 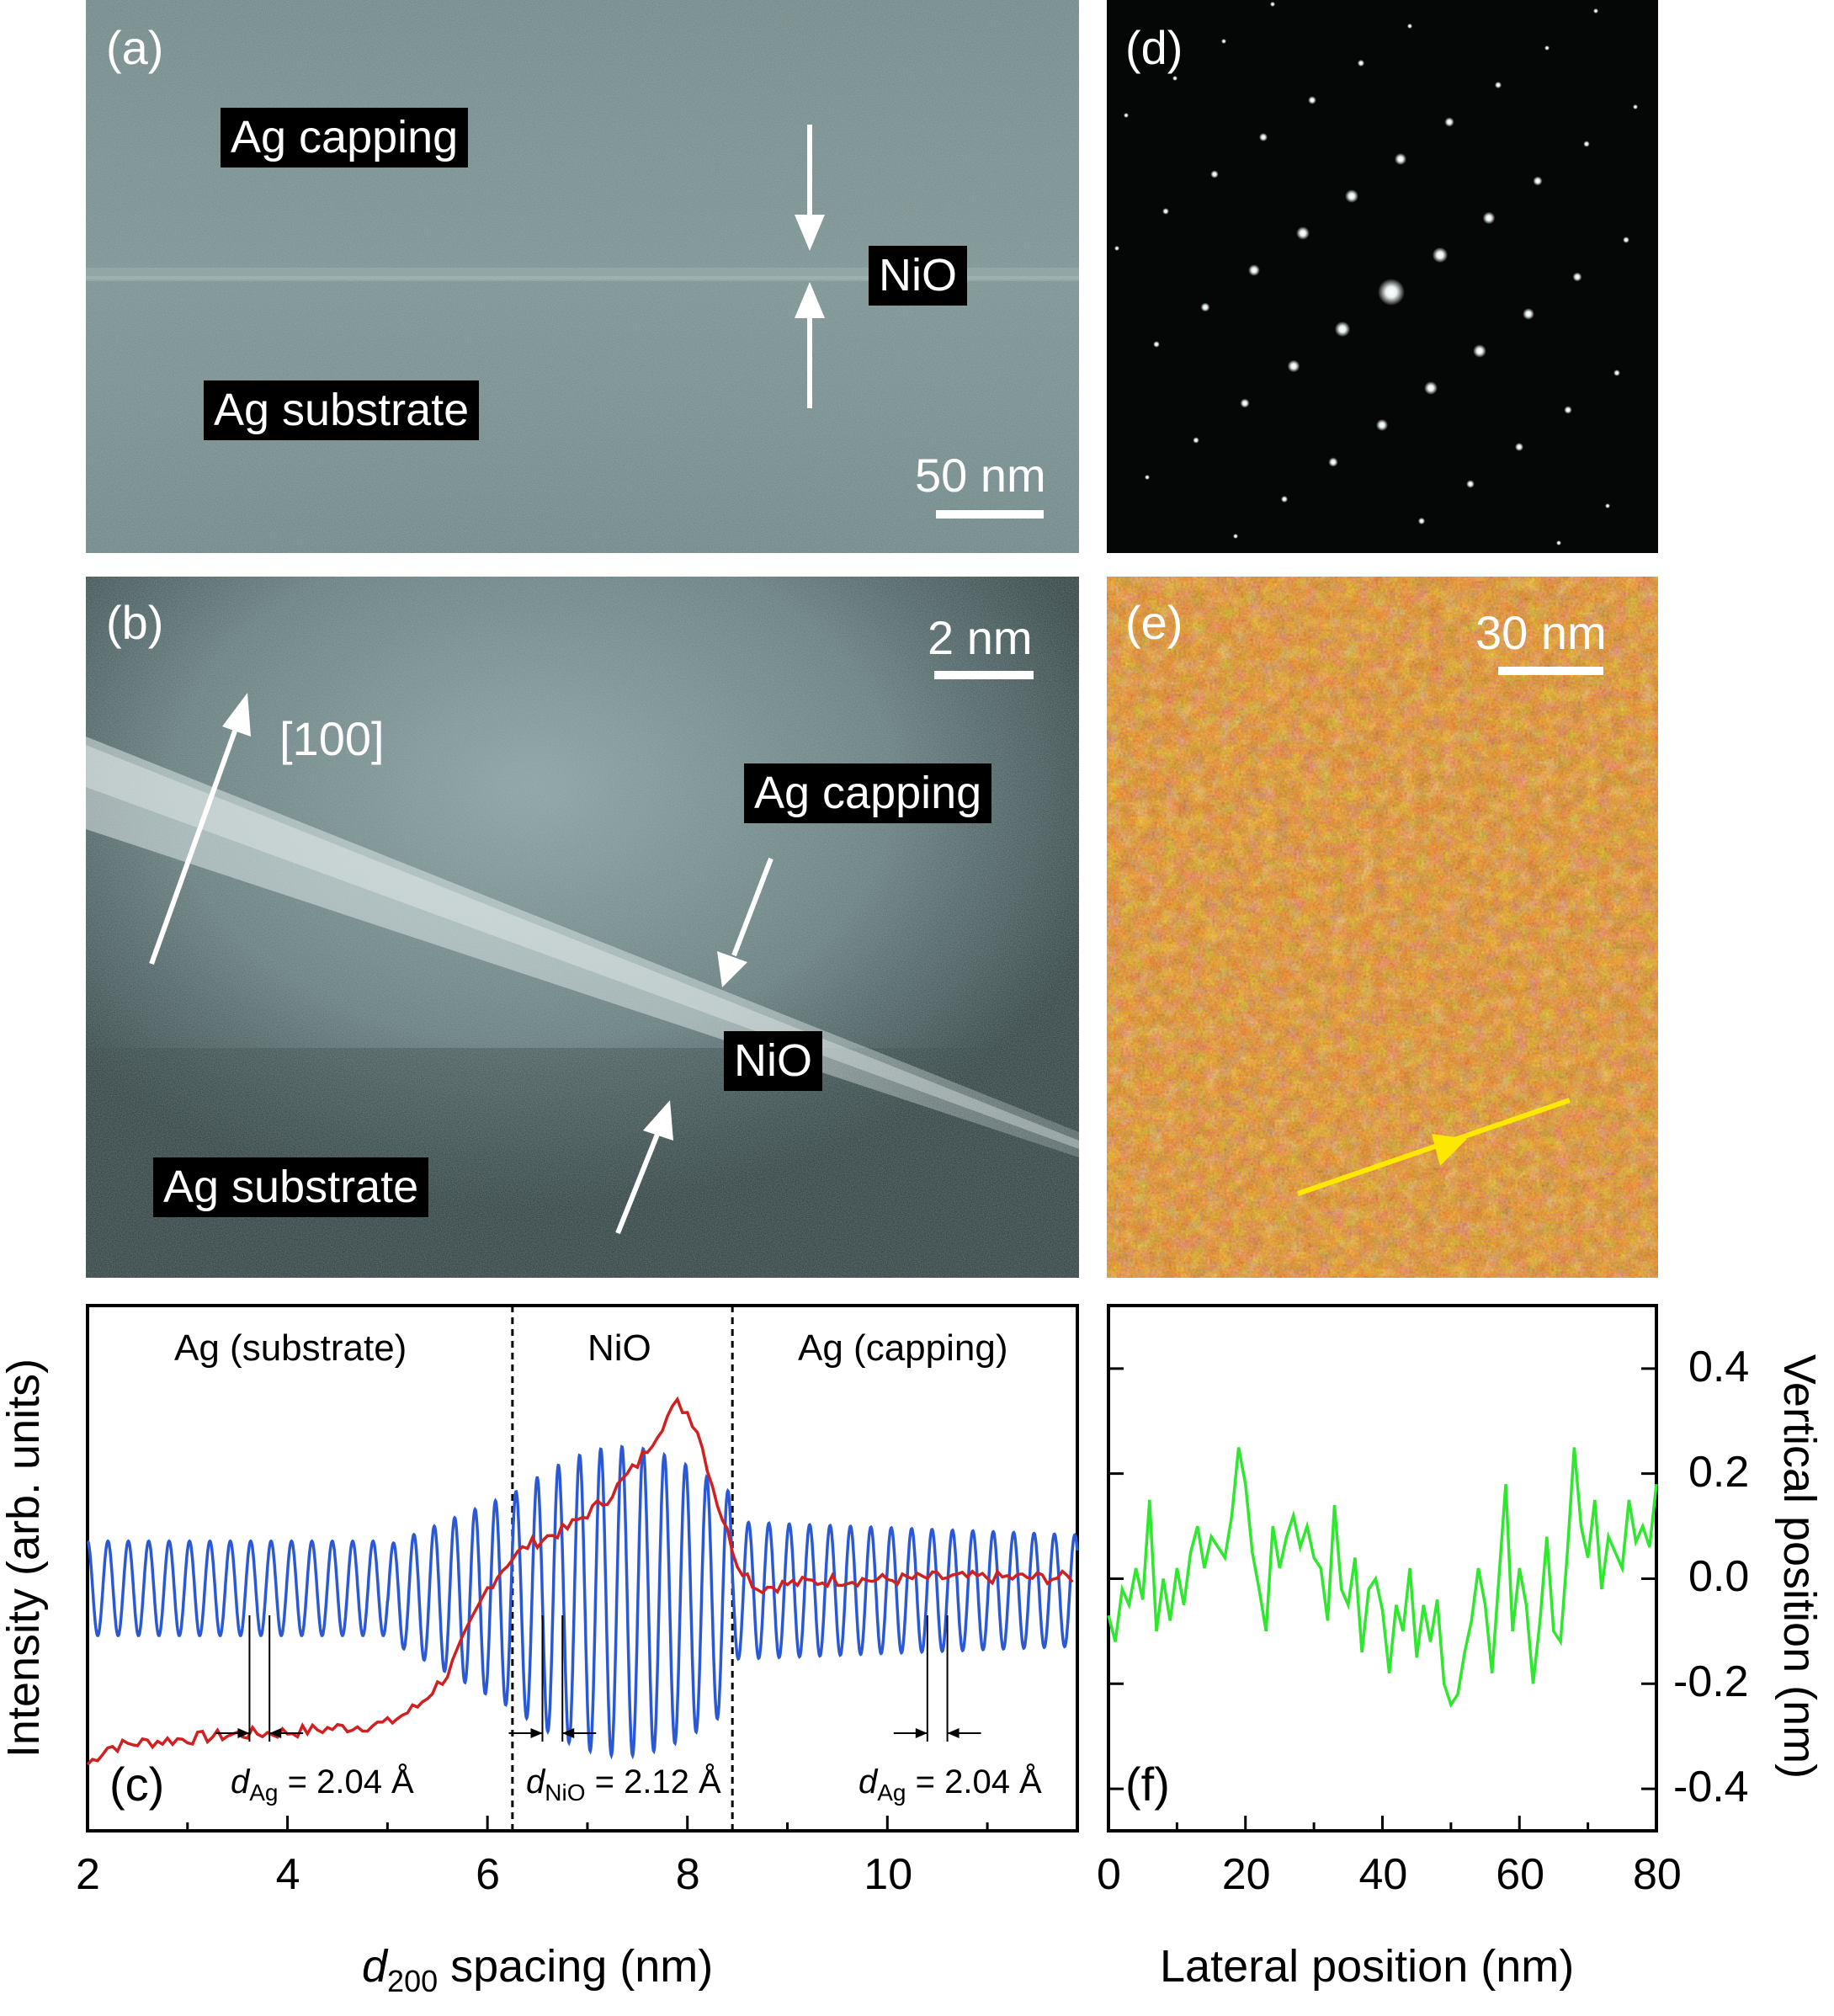 I want to click on panel-c-spacing-ag-right: dAg = 2.04 Å, so click(x=950, y=1785).